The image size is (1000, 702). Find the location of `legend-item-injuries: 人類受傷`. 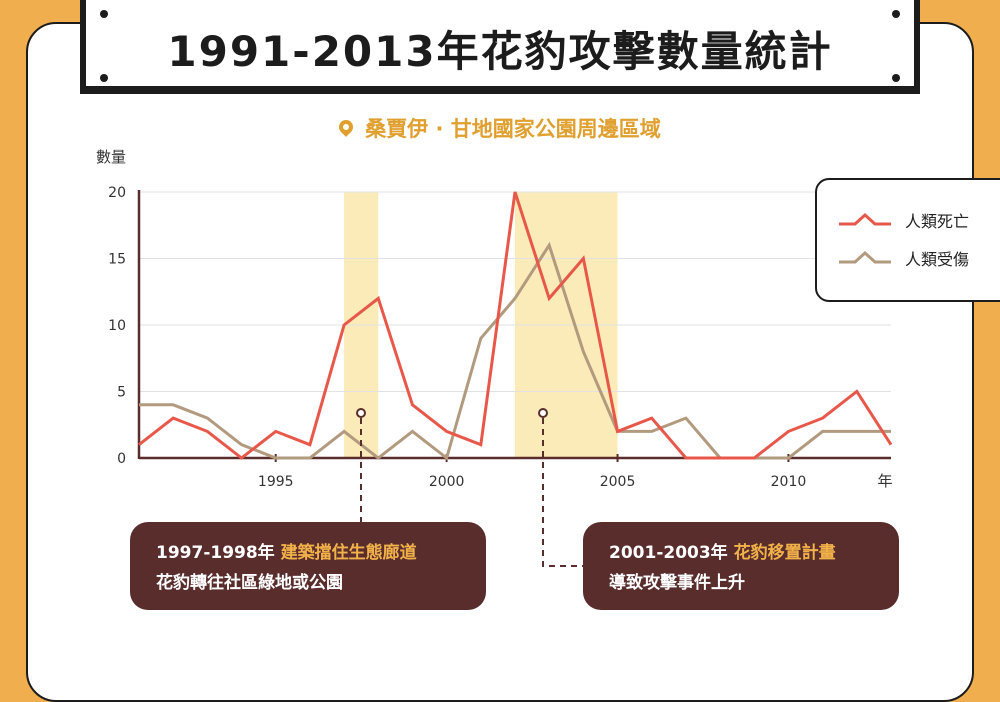

legend-item-injuries: 人類受傷 is located at coordinates (903, 258).